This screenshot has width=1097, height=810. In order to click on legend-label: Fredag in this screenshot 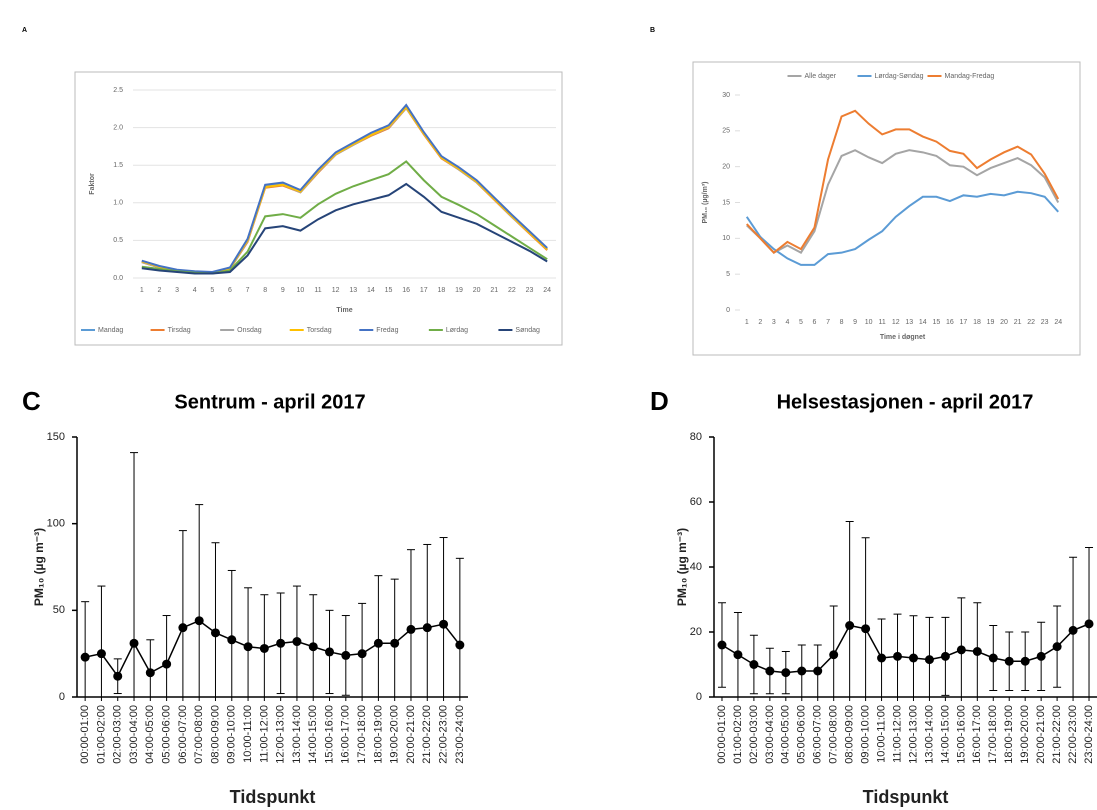, I will do `click(387, 330)`.